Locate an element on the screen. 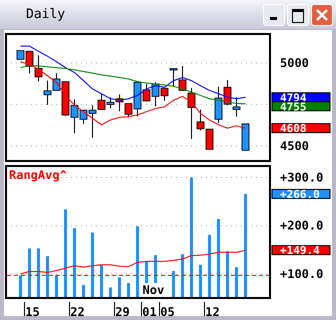 The width and height of the screenshot is (336, 320). x-tick-label: 15 is located at coordinates (32, 312).